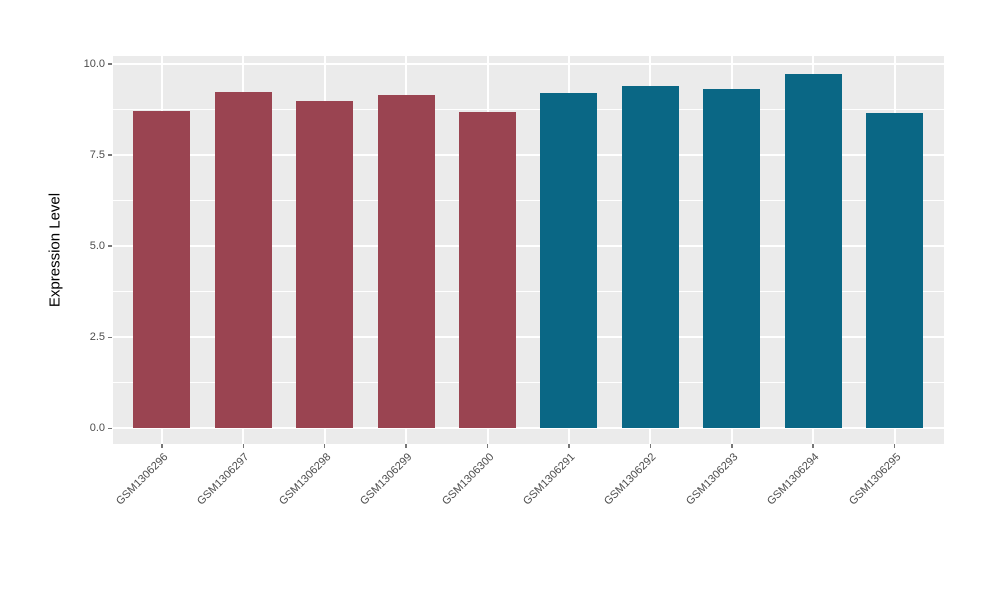  What do you see at coordinates (162, 270) in the screenshot?
I see `bar-gsm1306296` at bounding box center [162, 270].